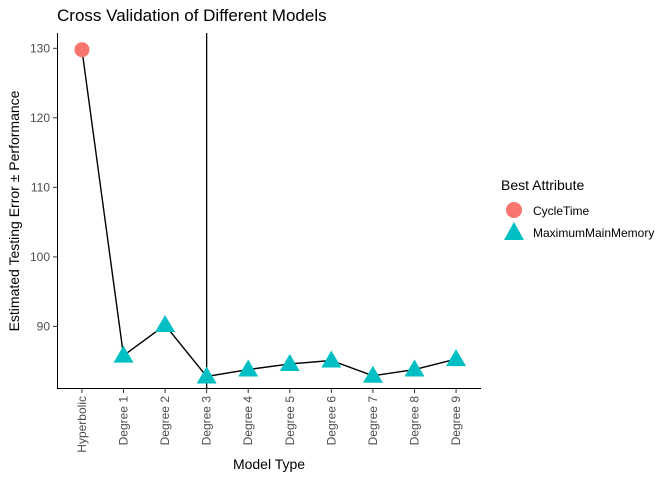  What do you see at coordinates (414, 421) in the screenshot?
I see `x-tick-label: Degree 8` at bounding box center [414, 421].